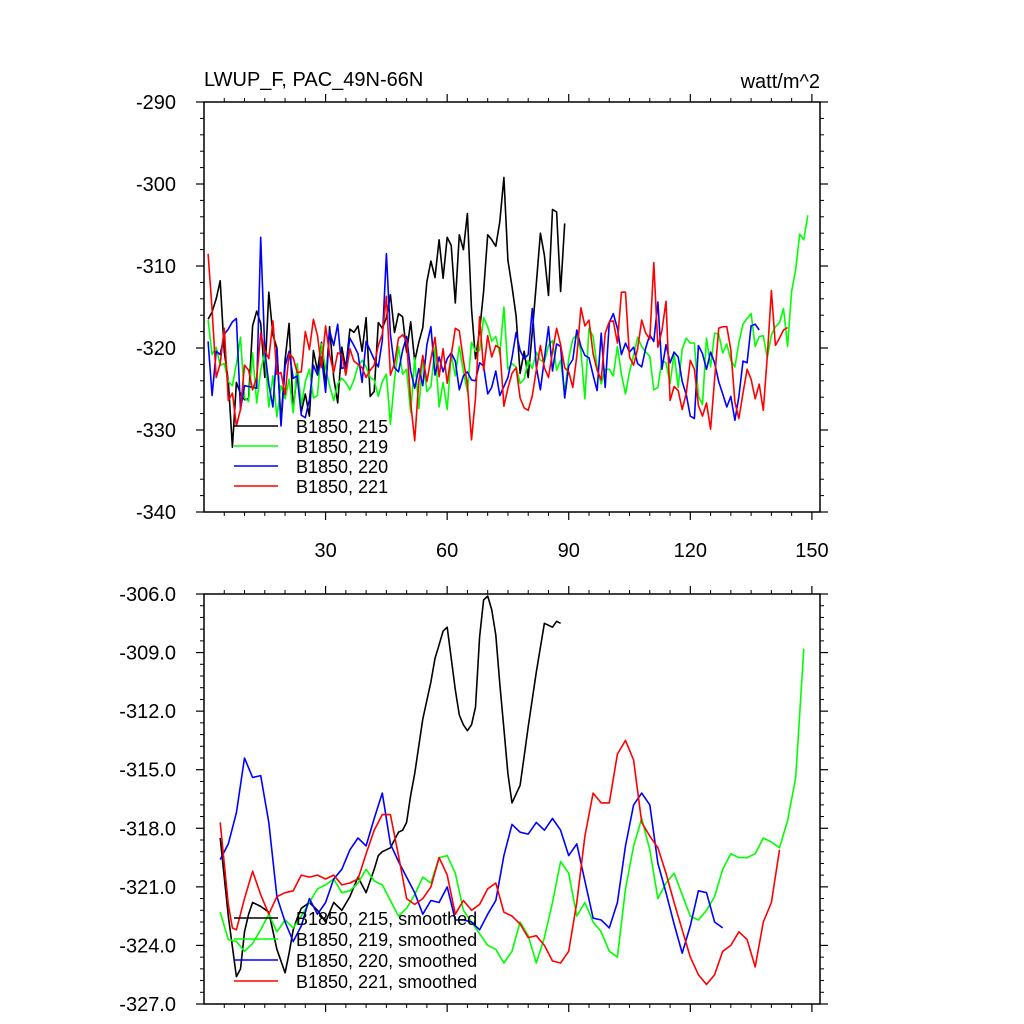 The height and width of the screenshot is (1024, 1024). I want to click on bottom-ytick-label: -324.0, so click(147, 946).